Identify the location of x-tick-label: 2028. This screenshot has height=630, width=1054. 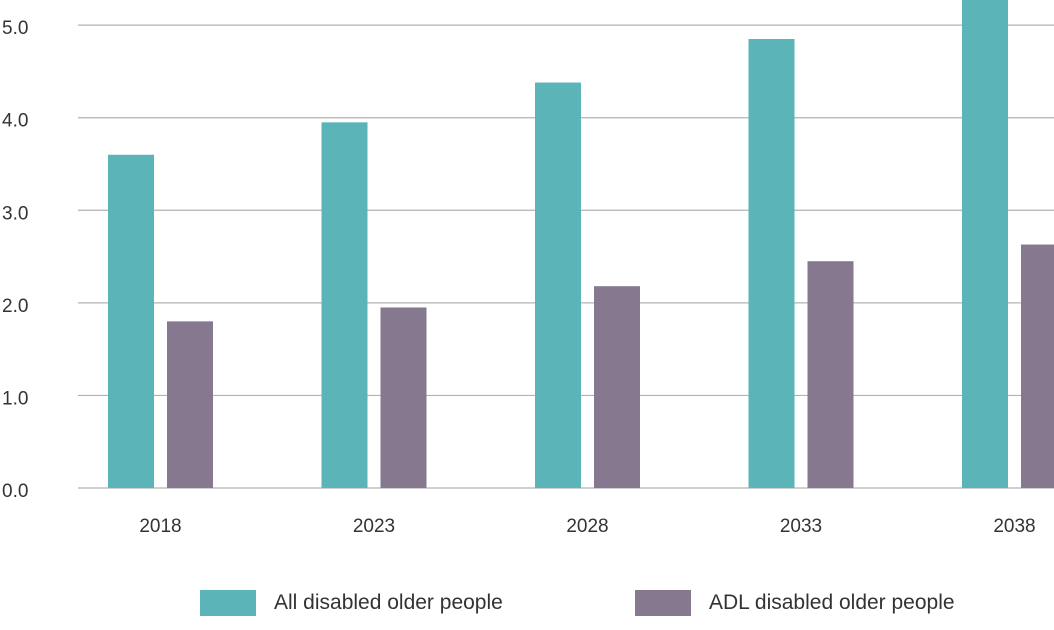
(587, 526).